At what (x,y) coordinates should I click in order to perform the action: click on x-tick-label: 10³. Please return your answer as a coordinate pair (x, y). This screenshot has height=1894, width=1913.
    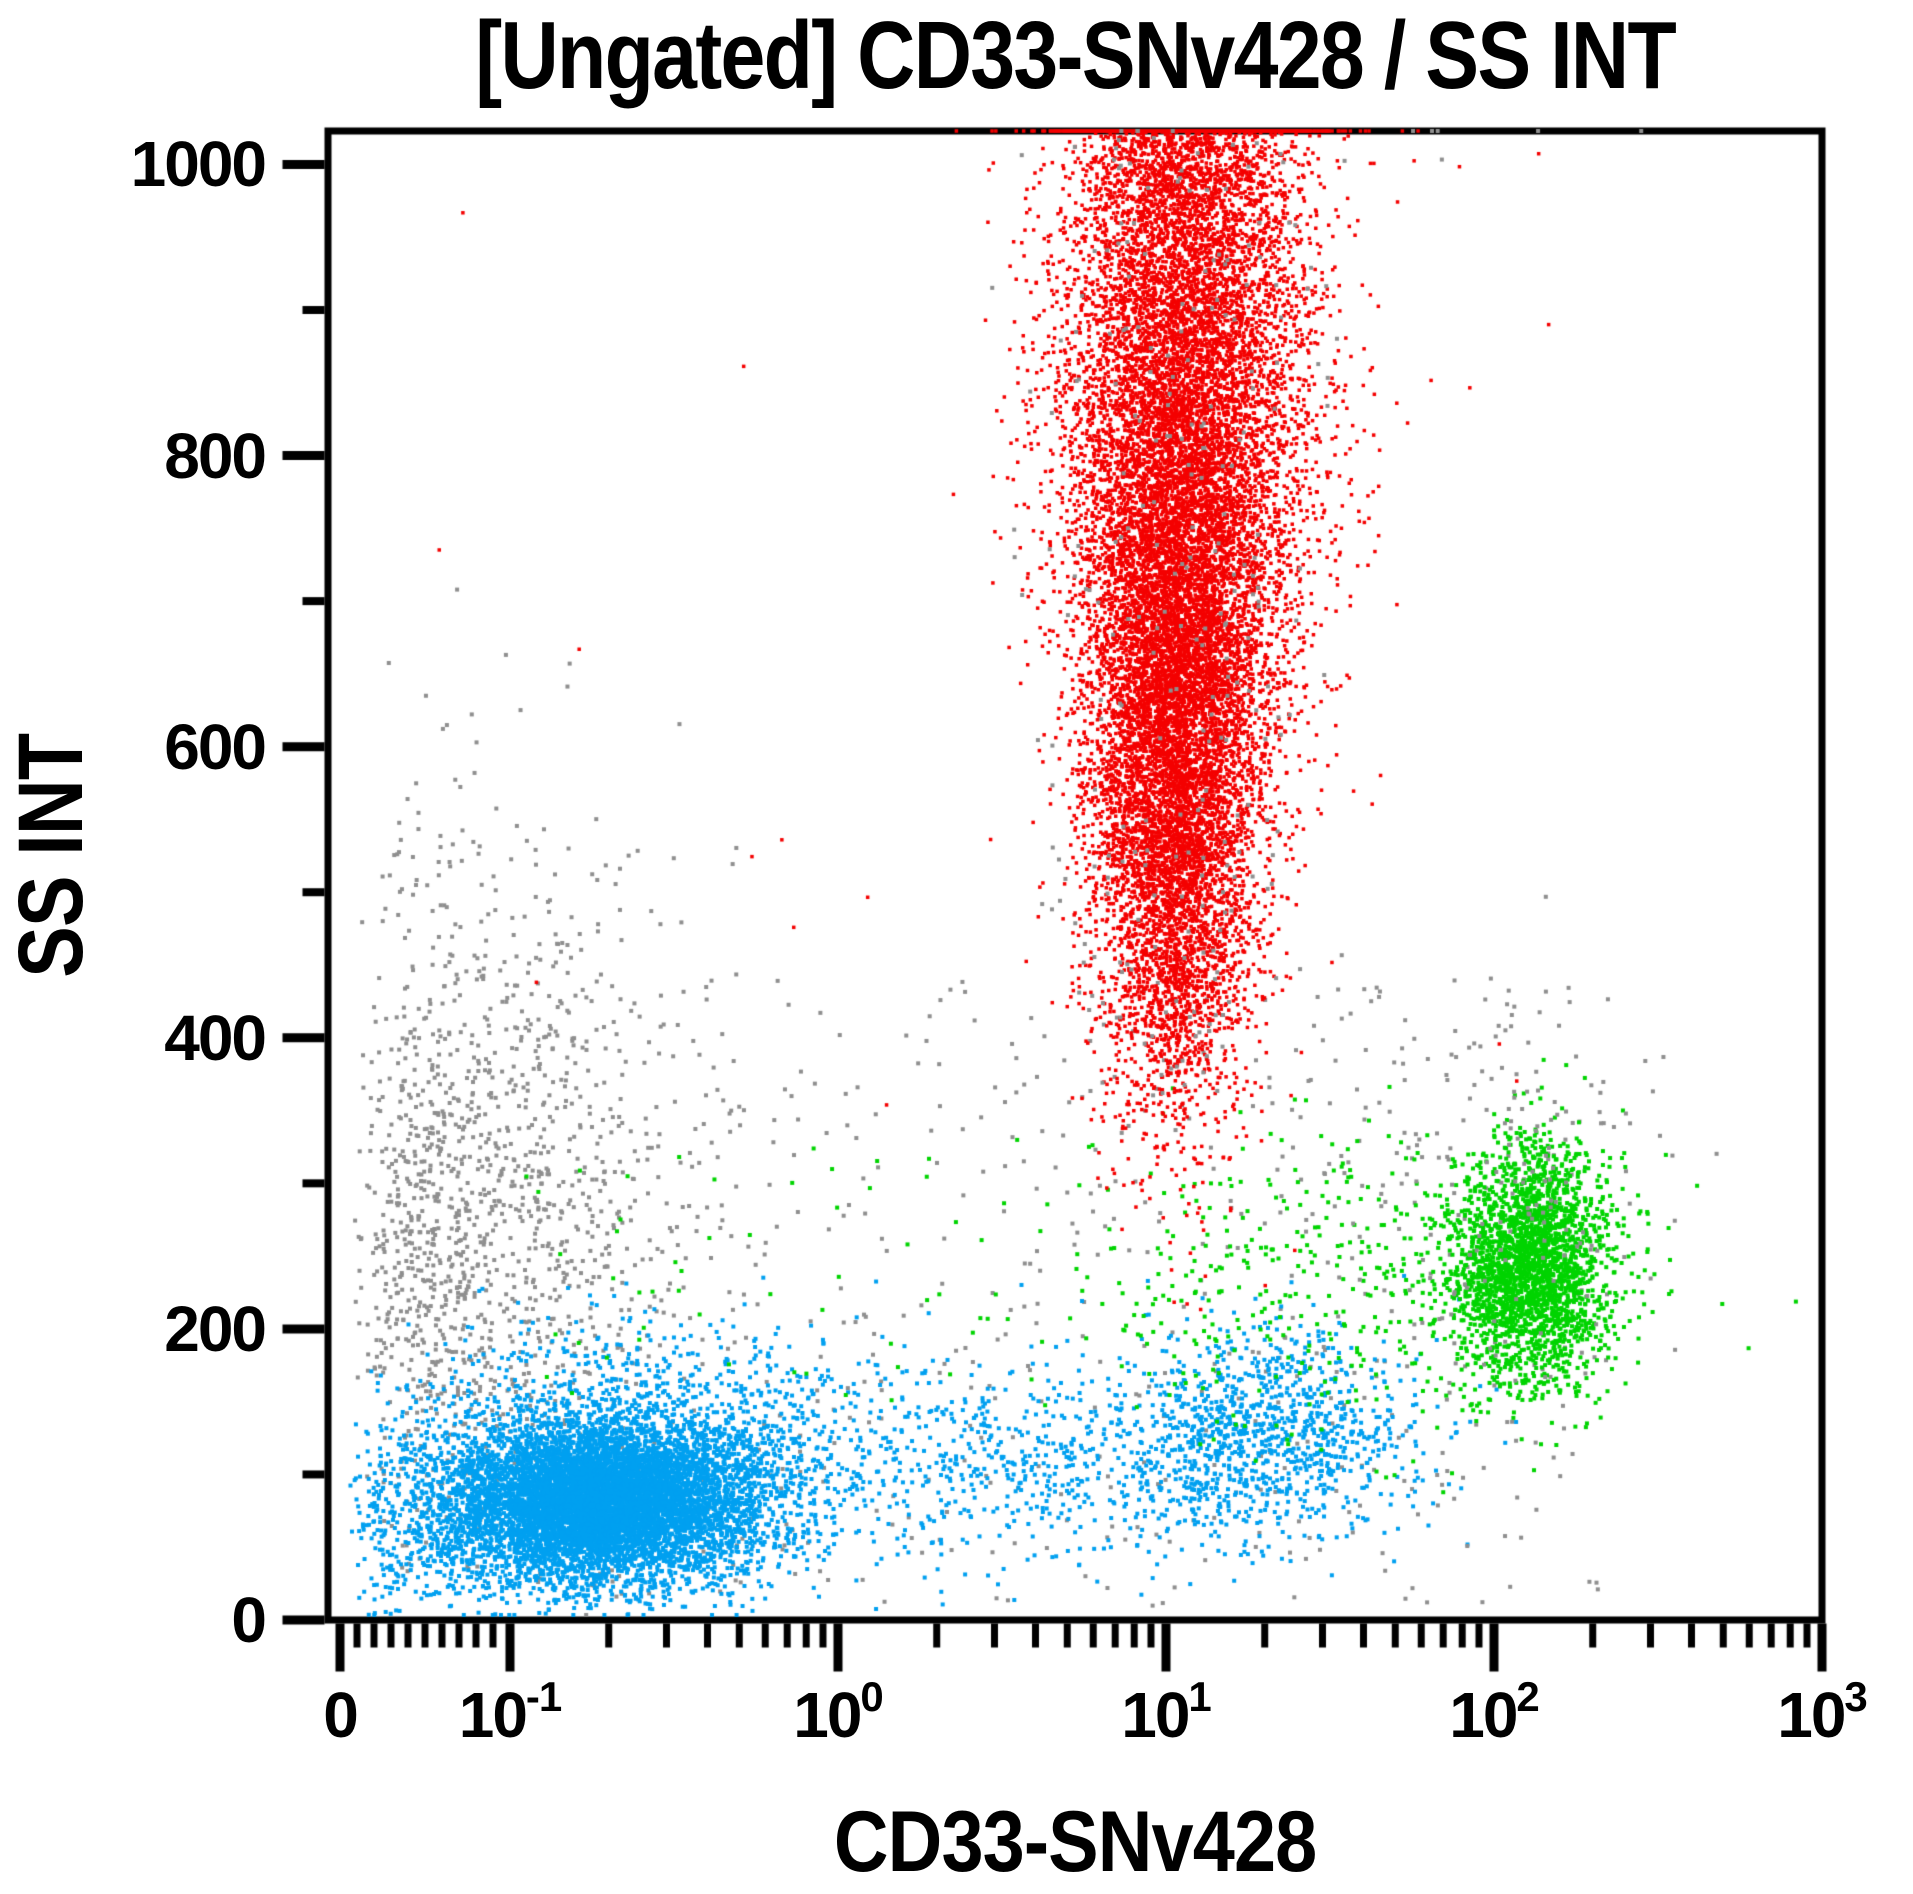
    Looking at the image, I should click on (1822, 1712).